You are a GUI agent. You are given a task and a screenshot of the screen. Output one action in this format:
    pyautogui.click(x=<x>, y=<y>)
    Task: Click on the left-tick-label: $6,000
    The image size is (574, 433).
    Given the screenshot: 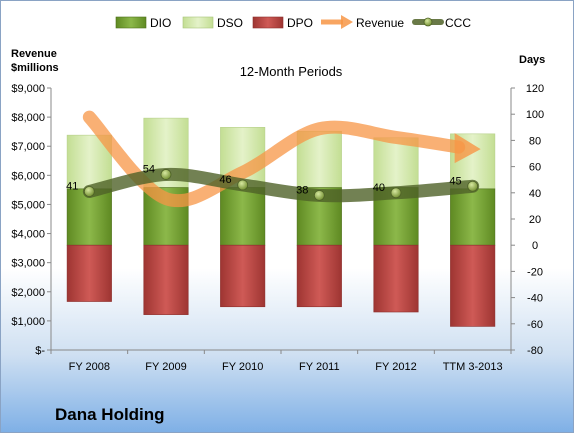 What is the action you would take?
    pyautogui.click(x=28, y=176)
    